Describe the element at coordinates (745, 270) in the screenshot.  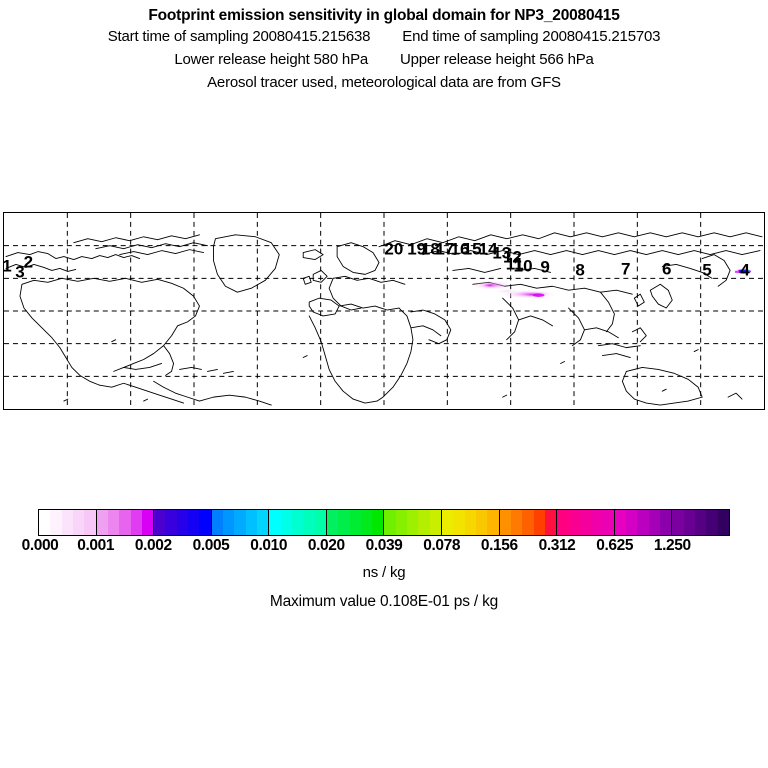
I see `trajectory-hour-label: 4` at that location.